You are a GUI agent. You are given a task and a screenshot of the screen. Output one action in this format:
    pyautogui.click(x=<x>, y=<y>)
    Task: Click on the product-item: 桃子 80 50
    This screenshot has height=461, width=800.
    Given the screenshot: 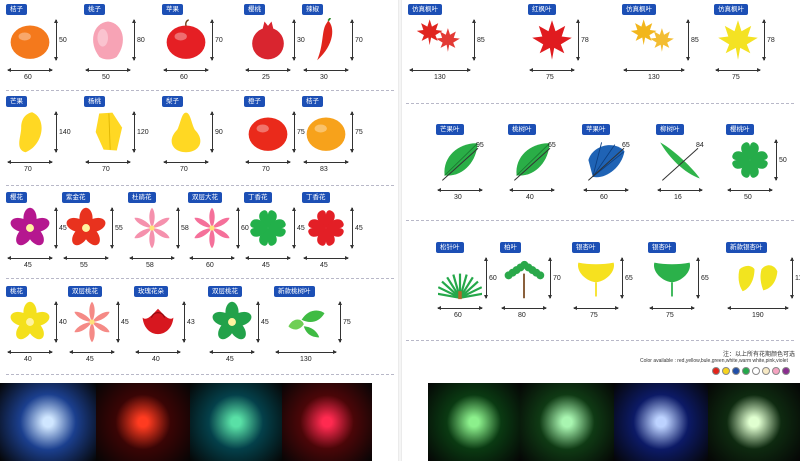 What is the action you would take?
    pyautogui.click(x=115, y=46)
    